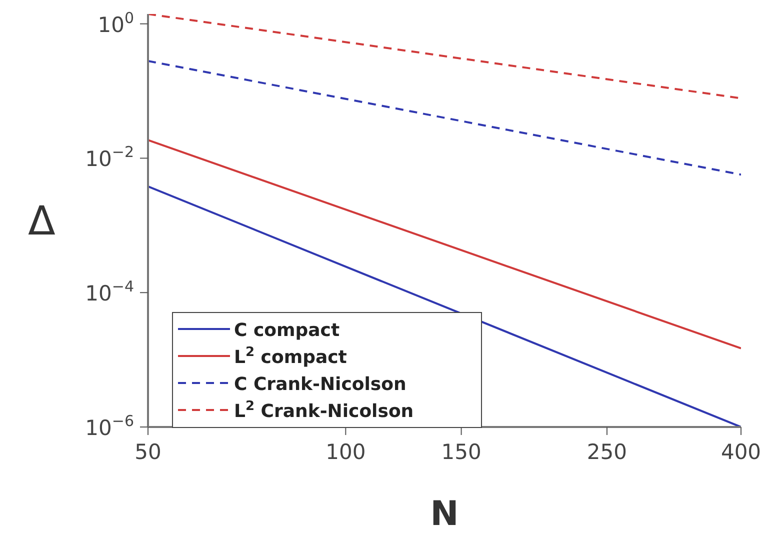 This screenshot has width=773, height=541. Describe the element at coordinates (461, 452) in the screenshot. I see `x-tick-label: 150` at that location.